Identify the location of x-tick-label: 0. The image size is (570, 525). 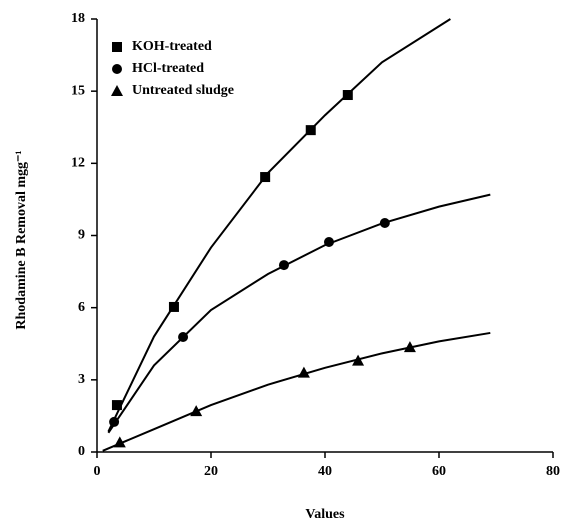
(97, 471).